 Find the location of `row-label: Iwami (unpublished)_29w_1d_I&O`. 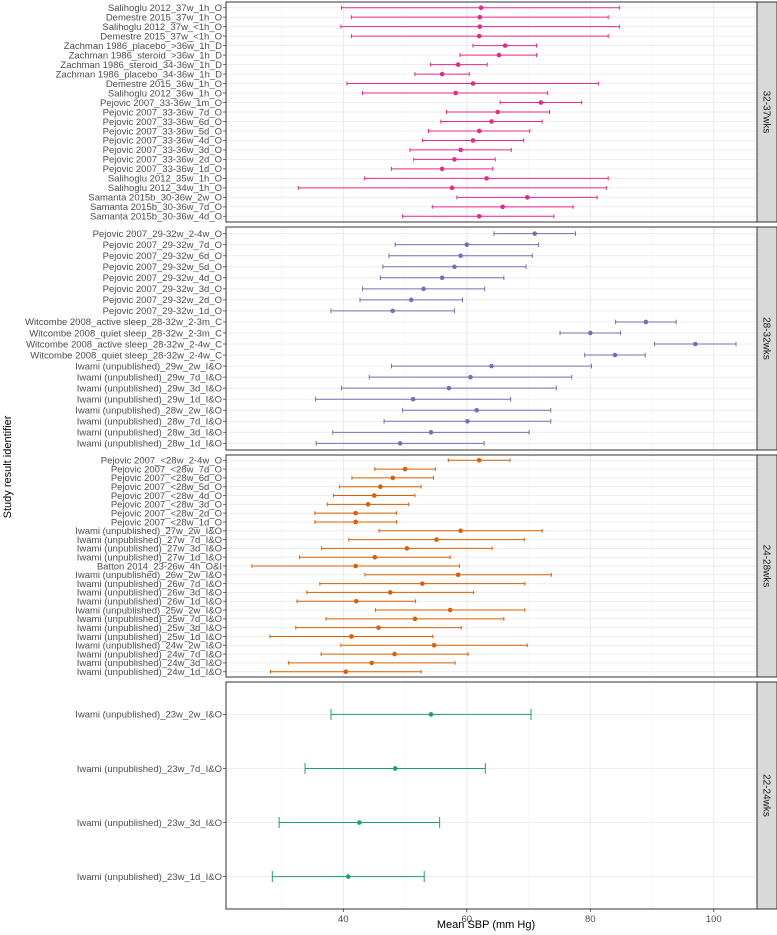

row-label: Iwami (unpublished)_29w_1d_I&O is located at coordinates (149, 400).